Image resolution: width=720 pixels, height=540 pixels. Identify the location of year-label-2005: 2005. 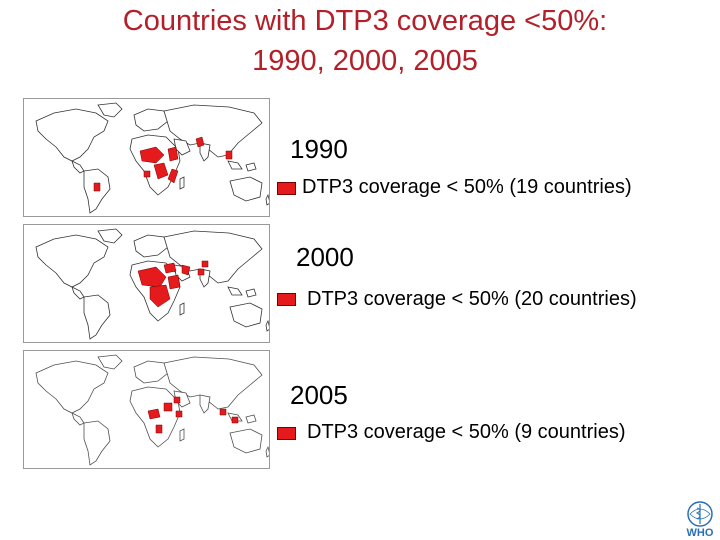
(319, 395).